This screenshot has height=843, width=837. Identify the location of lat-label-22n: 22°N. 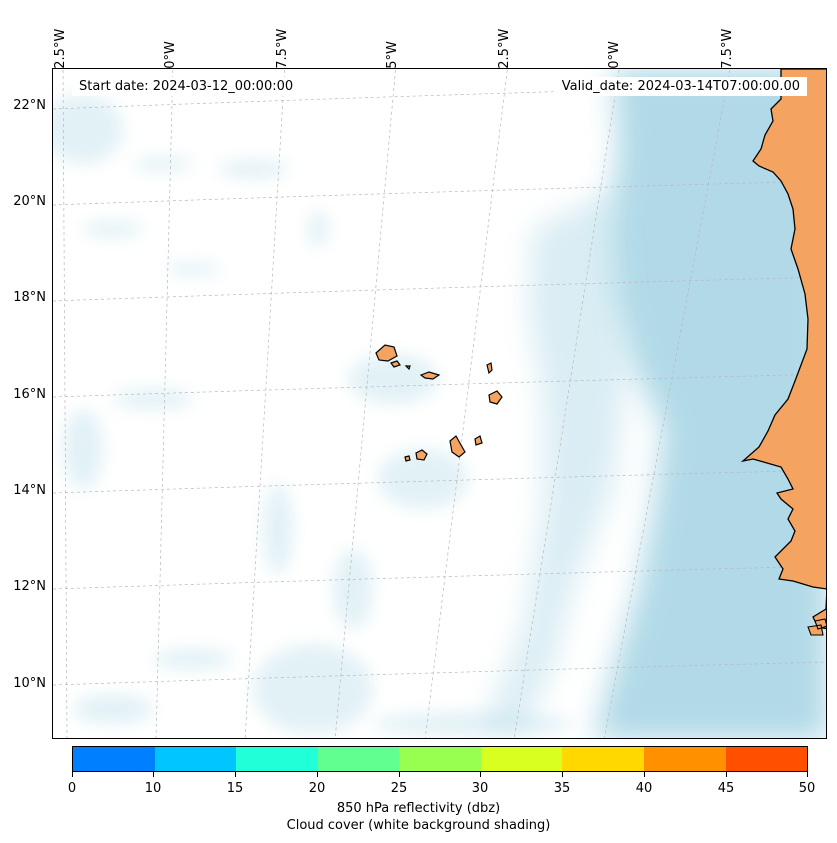
(29, 105).